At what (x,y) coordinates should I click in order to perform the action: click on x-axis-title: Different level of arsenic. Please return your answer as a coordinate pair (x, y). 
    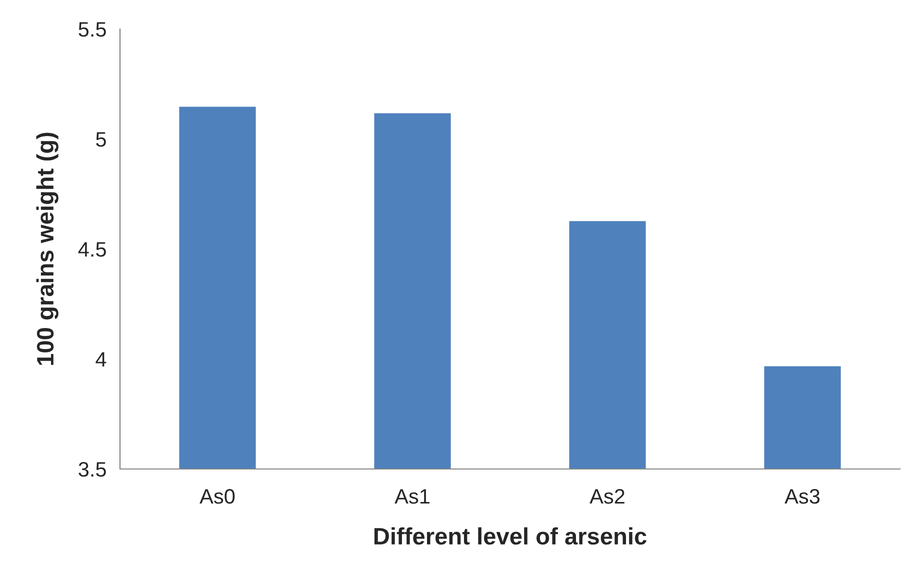
    Looking at the image, I should click on (510, 536).